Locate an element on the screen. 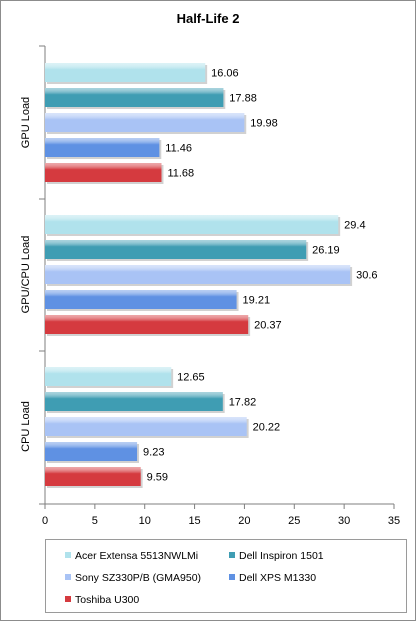  legend-item: Acer Extensa 5513NWLMi is located at coordinates (131, 556).